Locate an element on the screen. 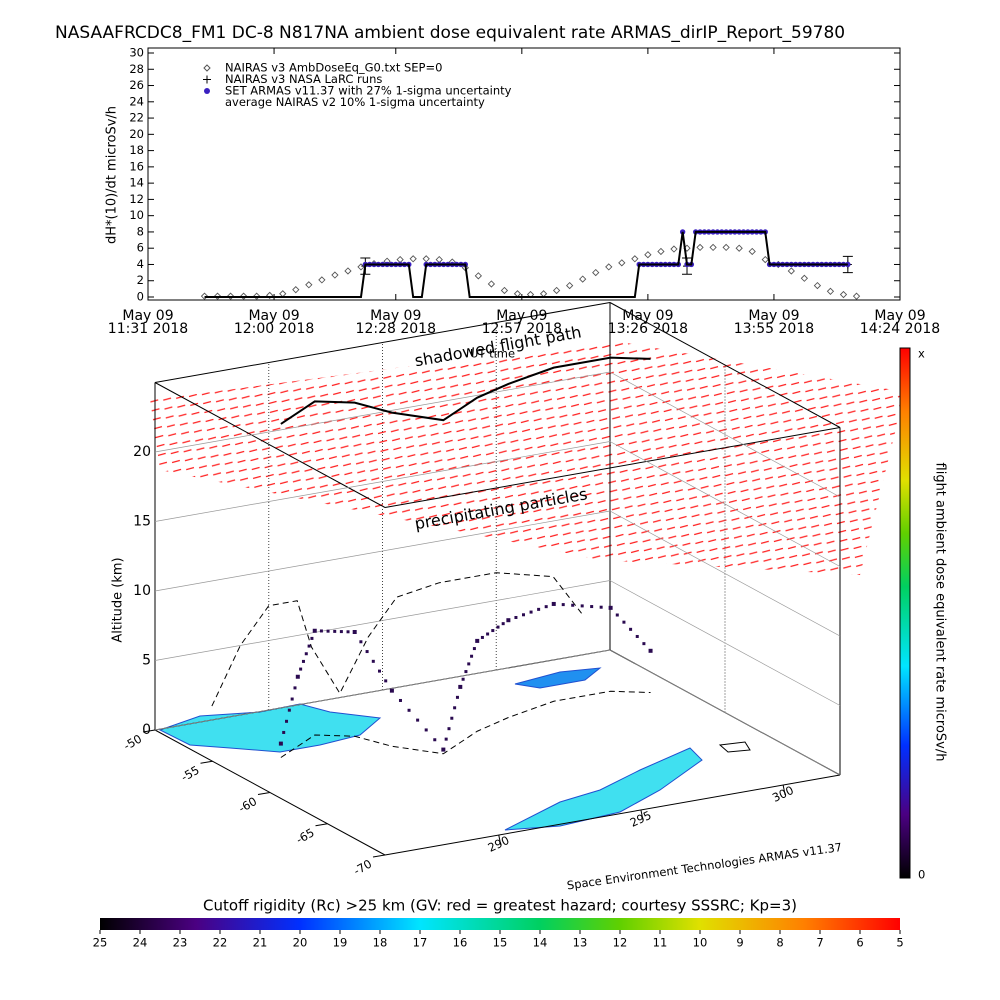 This screenshot has height=1000, width=1000. colorbar-tick-label: 19 is located at coordinates (340, 943).